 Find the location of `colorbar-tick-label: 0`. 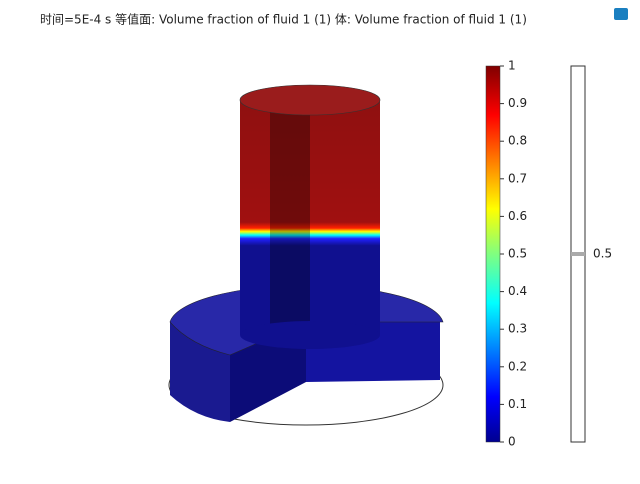

colorbar-tick-label: 0 is located at coordinates (512, 442).